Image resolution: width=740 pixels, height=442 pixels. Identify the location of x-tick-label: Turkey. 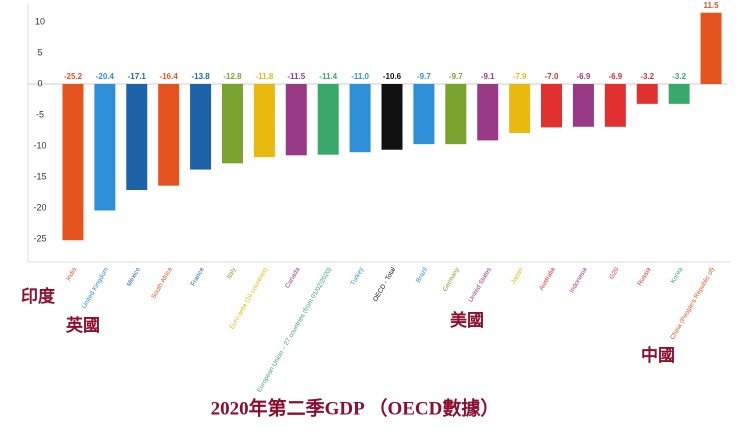
(357, 276).